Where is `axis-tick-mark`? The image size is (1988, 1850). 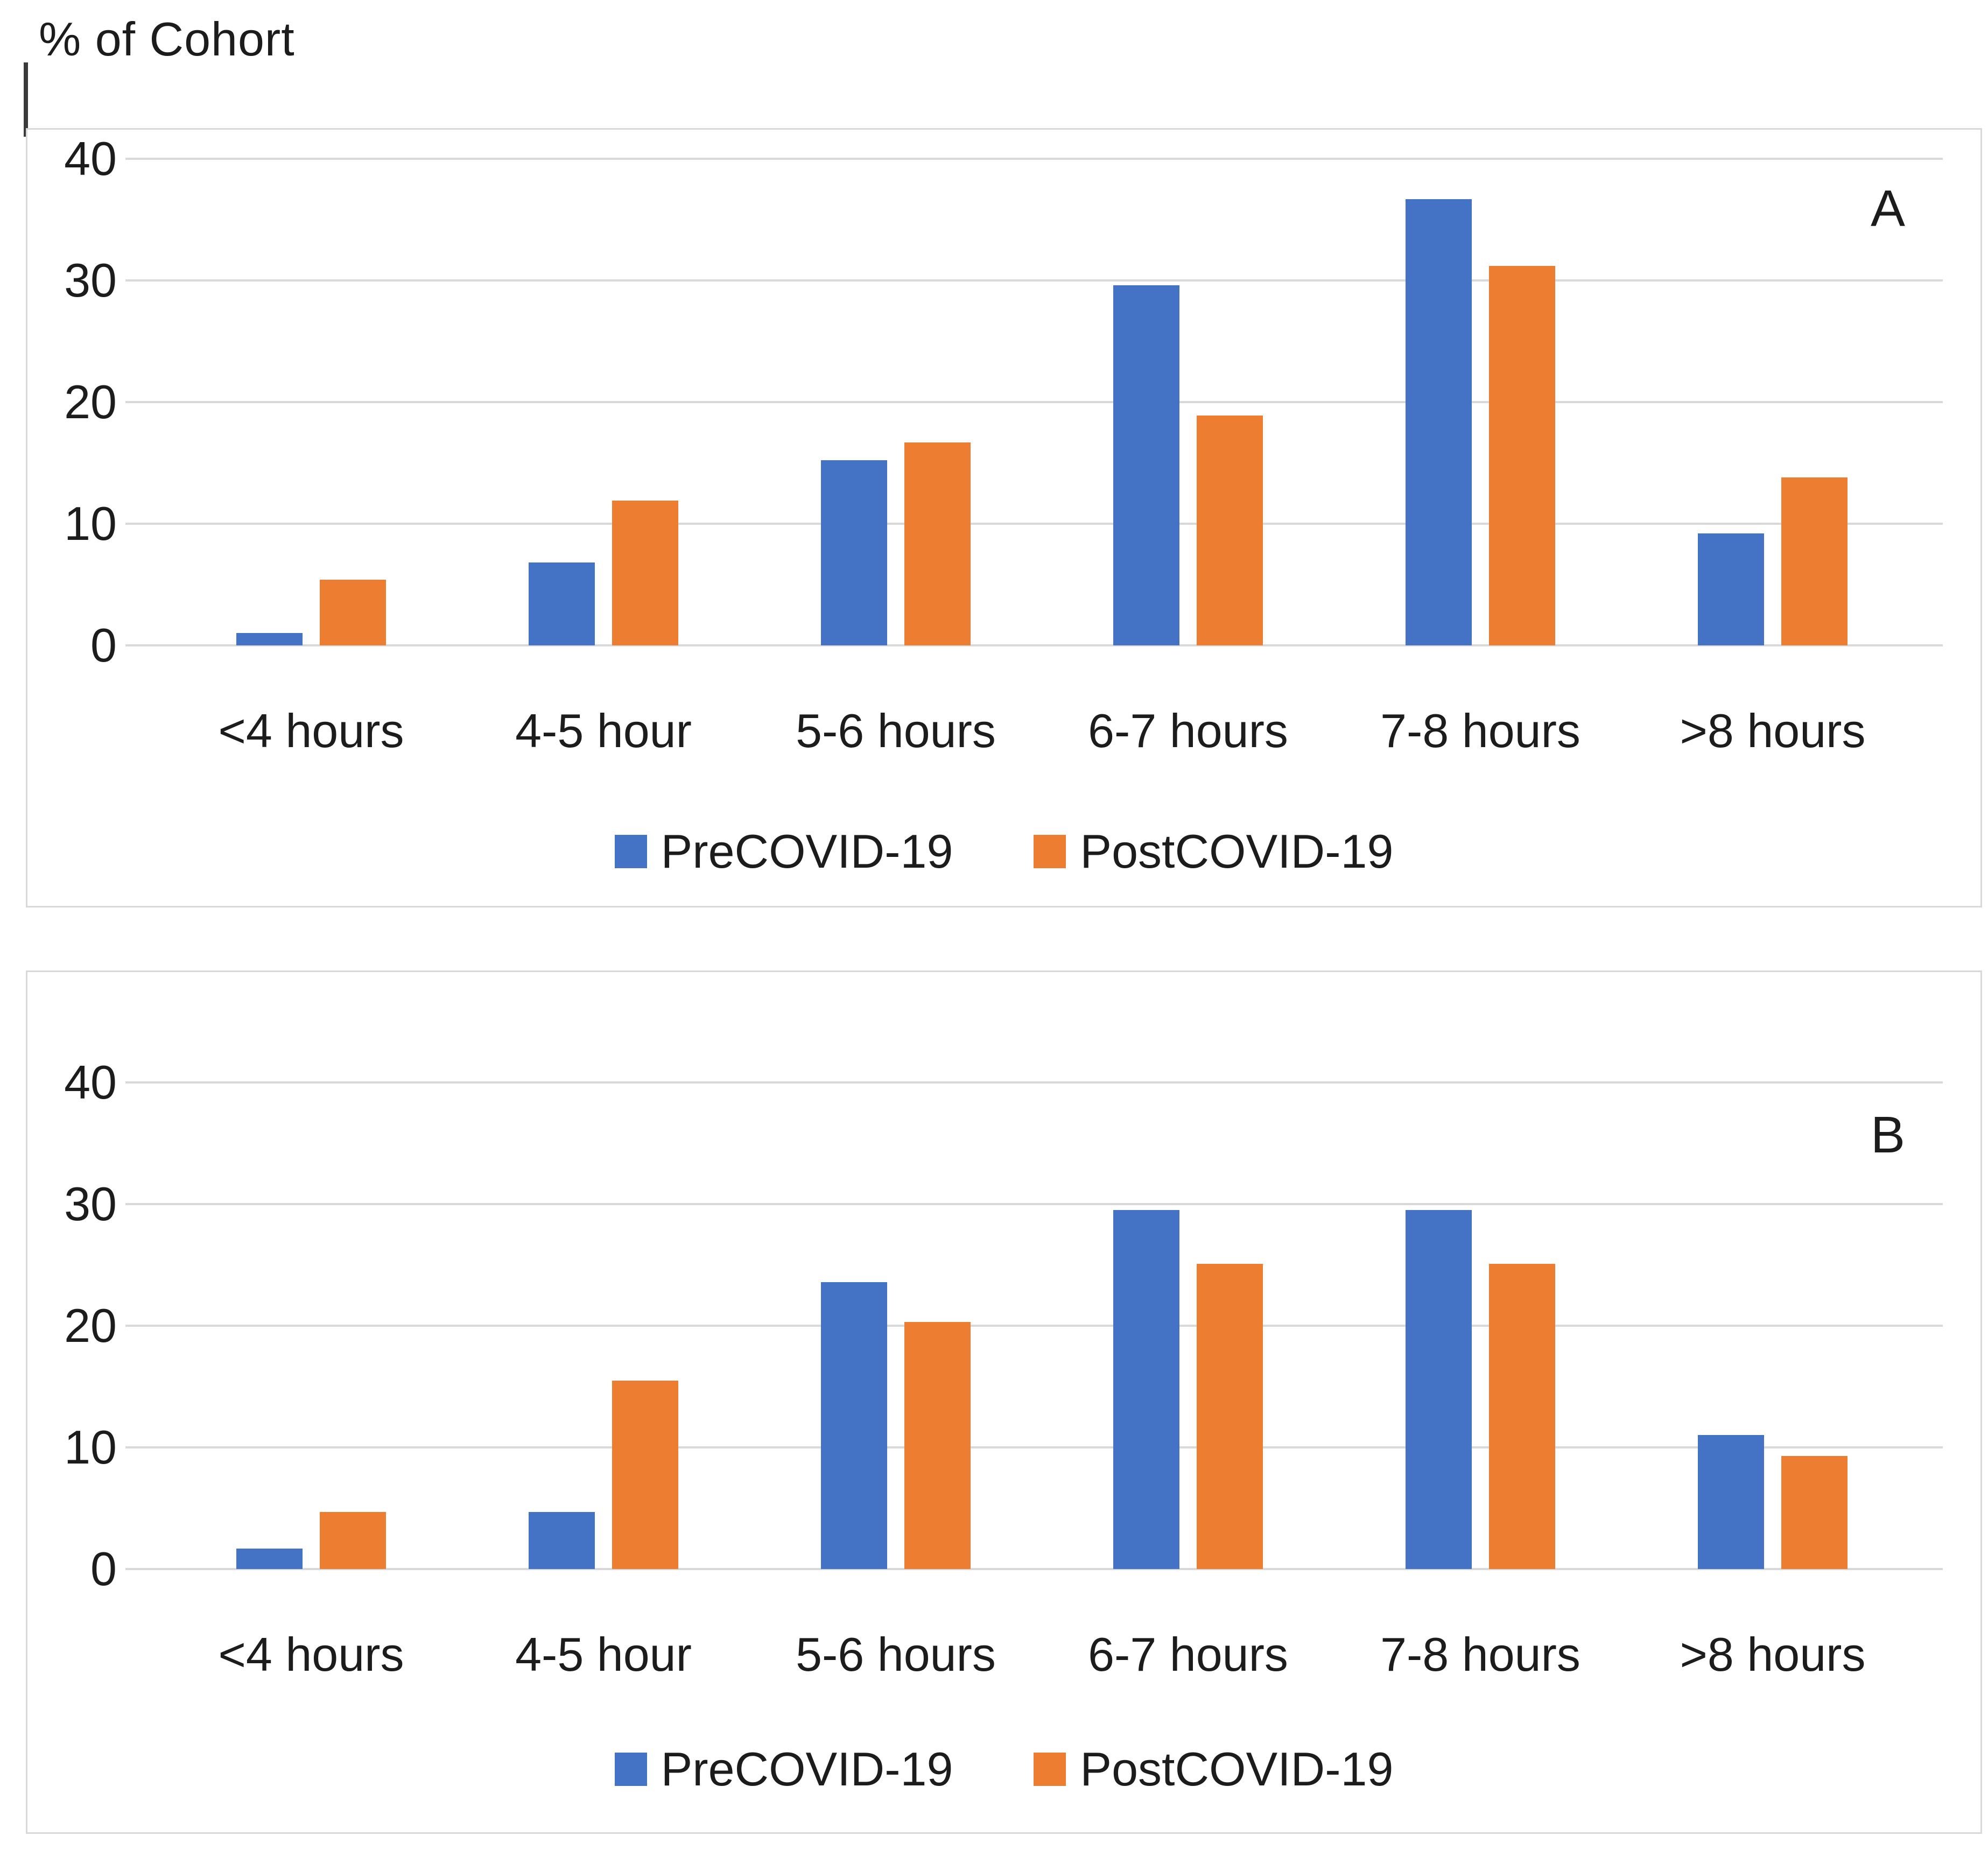 axis-tick-mark is located at coordinates (26, 99).